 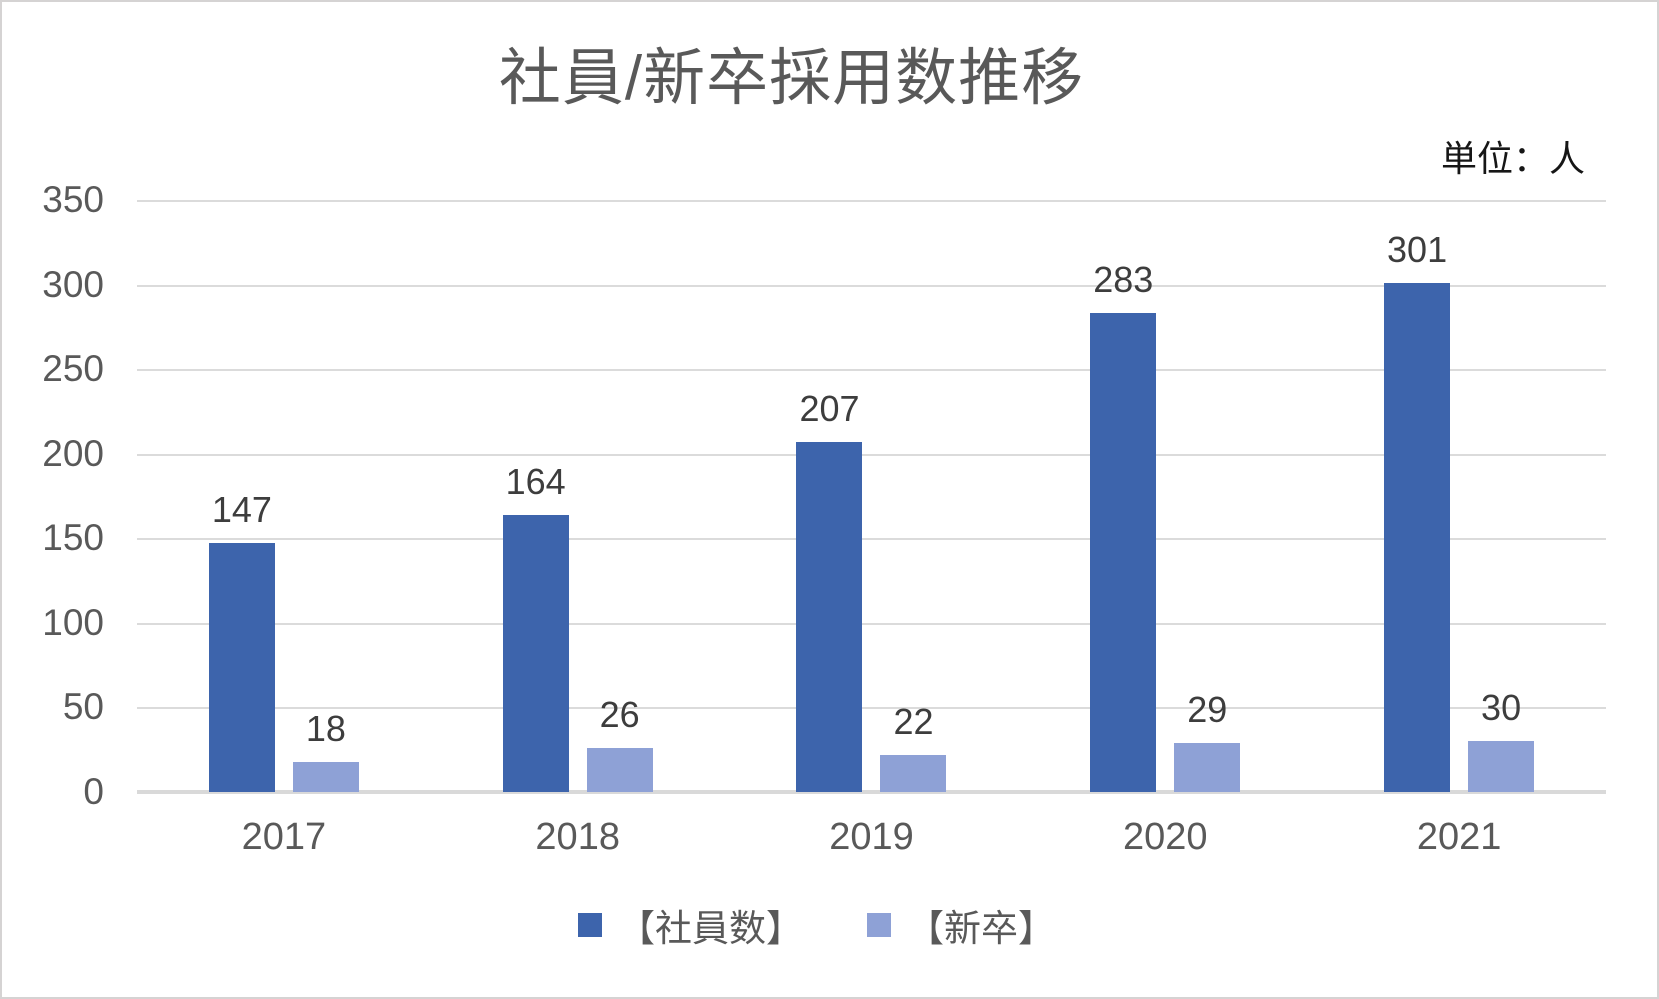 What do you see at coordinates (1459, 496) in the screenshot?
I see `bar-group-2021: 301 30` at bounding box center [1459, 496].